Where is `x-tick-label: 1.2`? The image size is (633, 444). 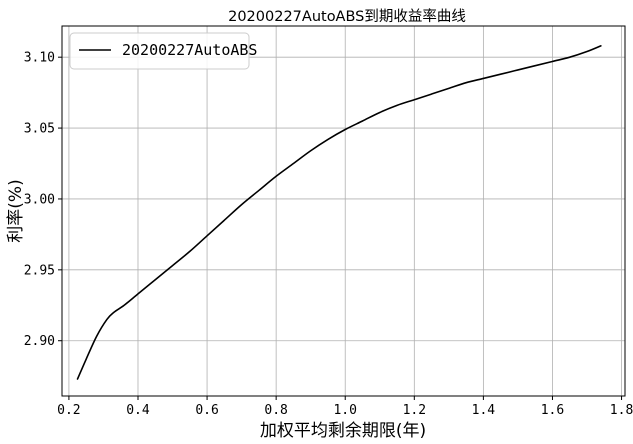 x-tick-label: 1.2 is located at coordinates (414, 410).